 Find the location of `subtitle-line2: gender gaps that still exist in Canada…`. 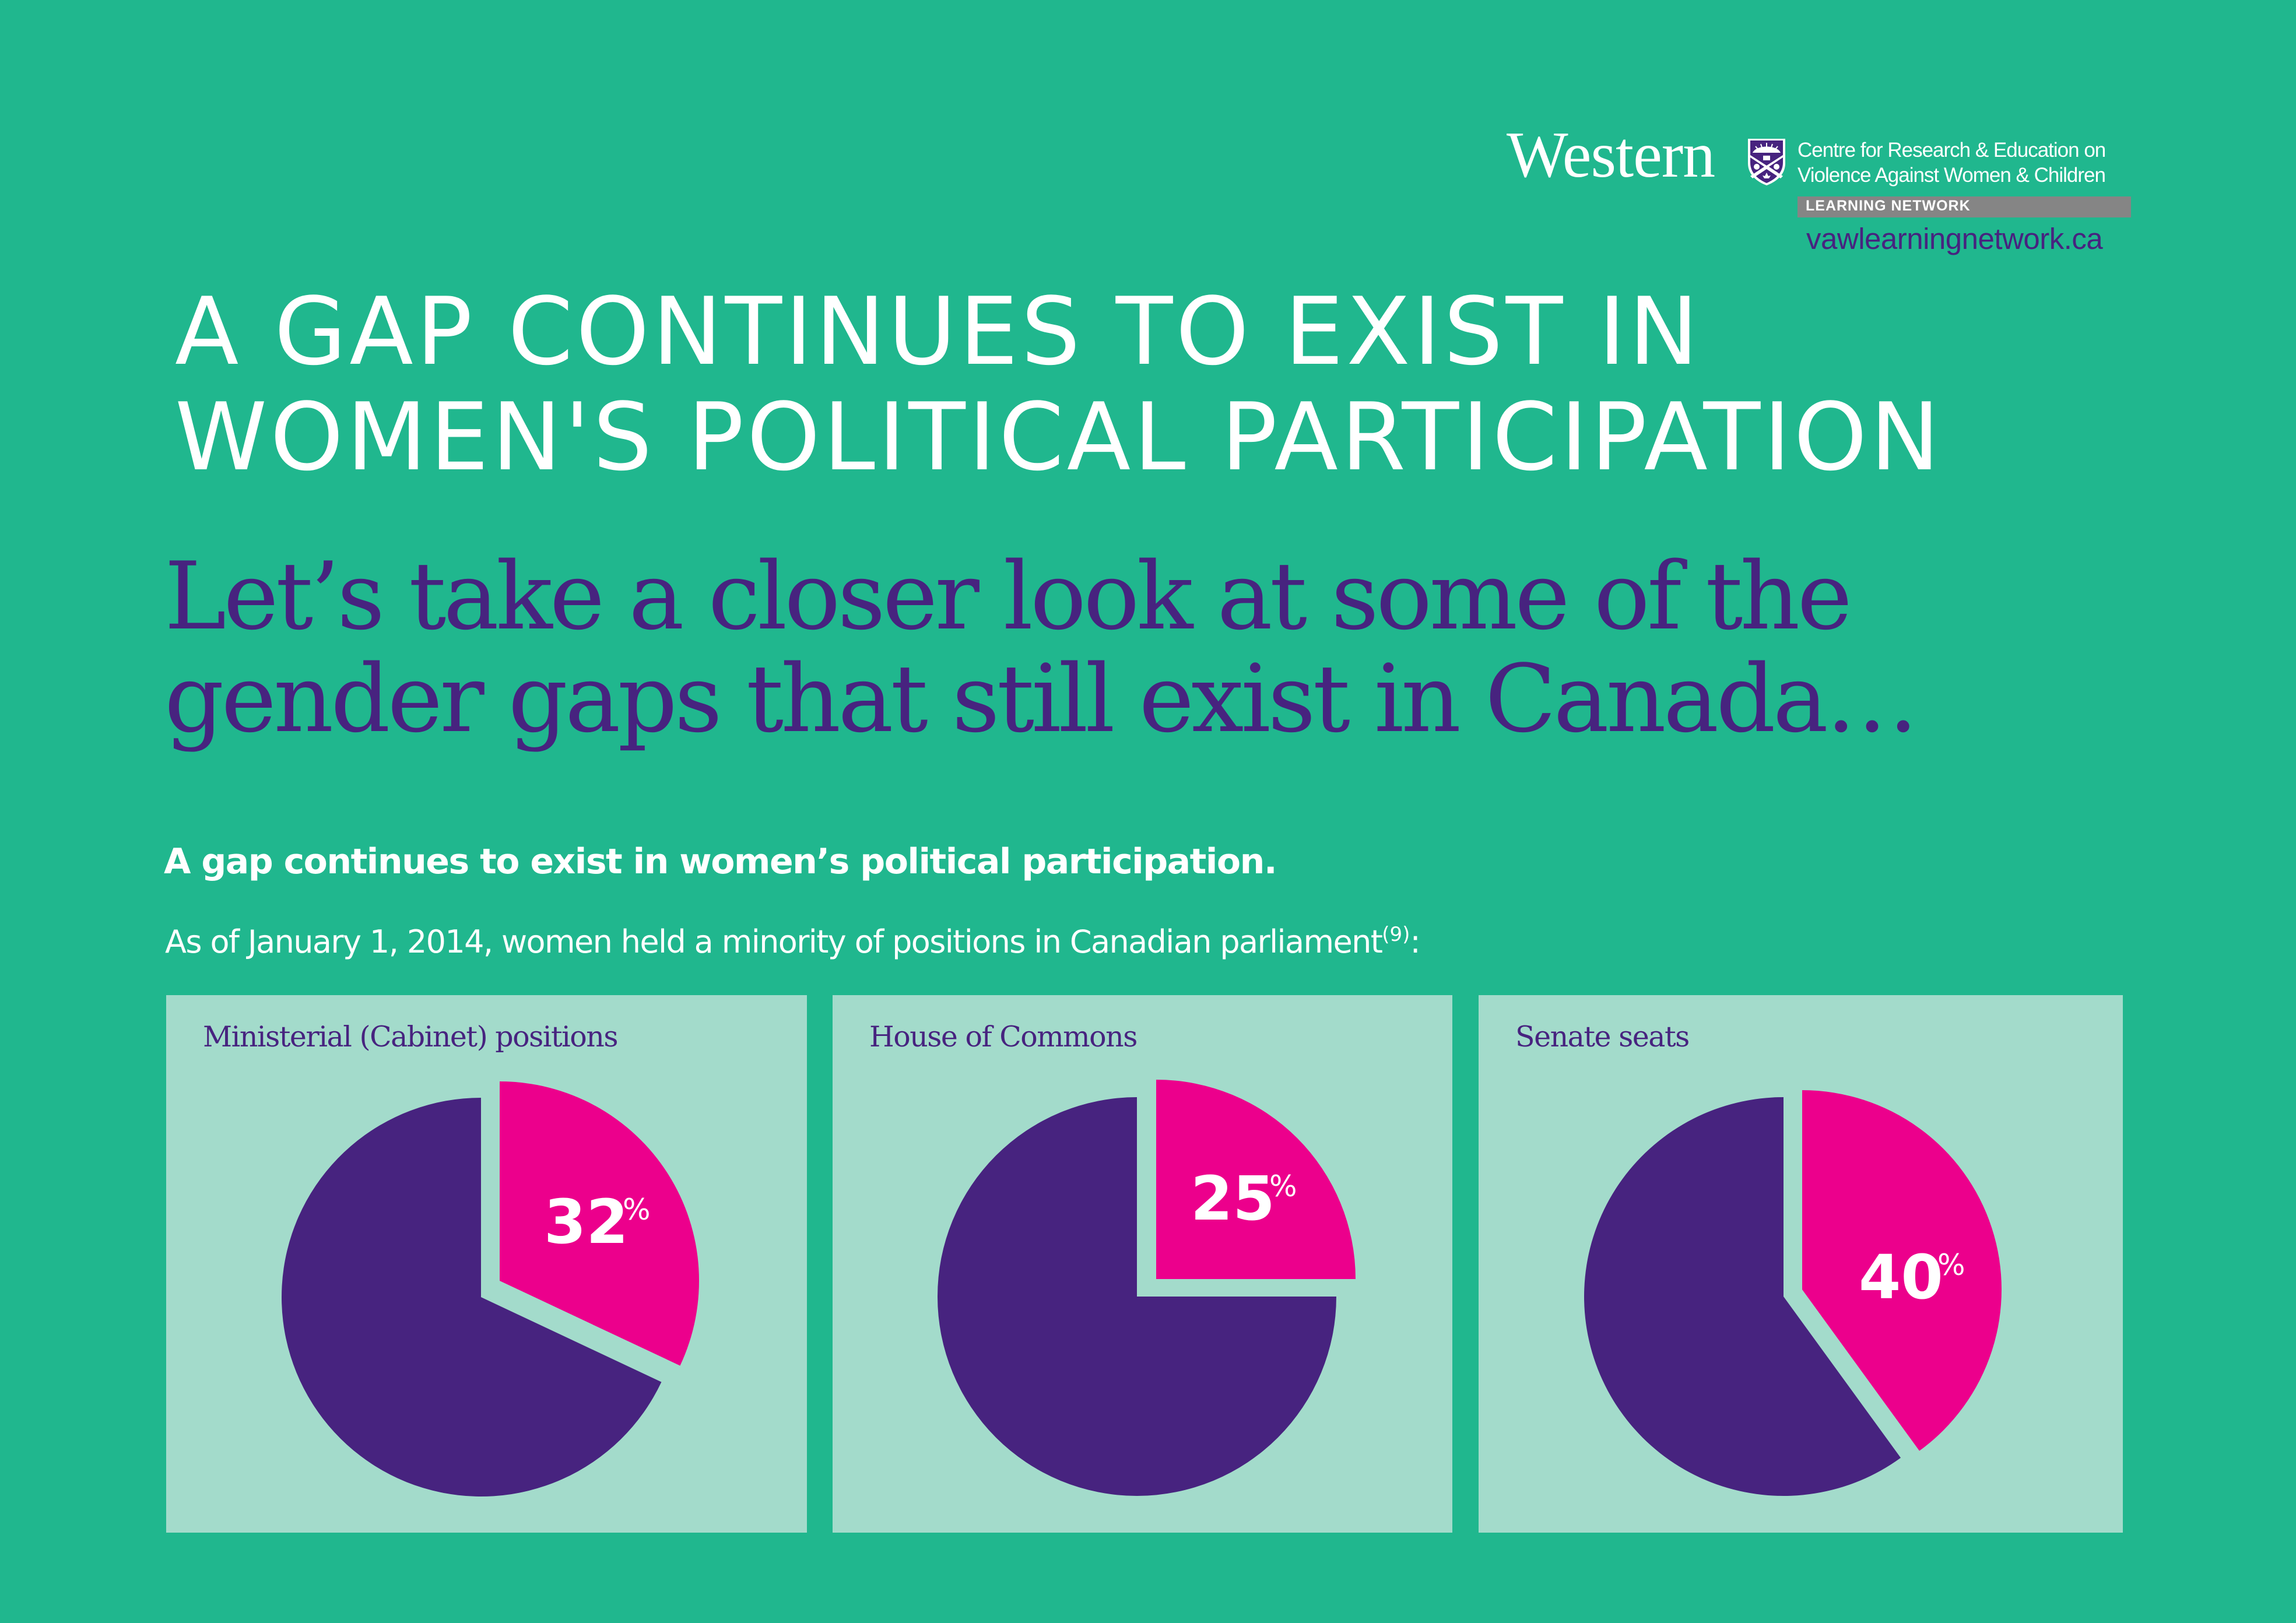

subtitle-line2: gender gaps that still exist in Canada… is located at coordinates (1041, 698).